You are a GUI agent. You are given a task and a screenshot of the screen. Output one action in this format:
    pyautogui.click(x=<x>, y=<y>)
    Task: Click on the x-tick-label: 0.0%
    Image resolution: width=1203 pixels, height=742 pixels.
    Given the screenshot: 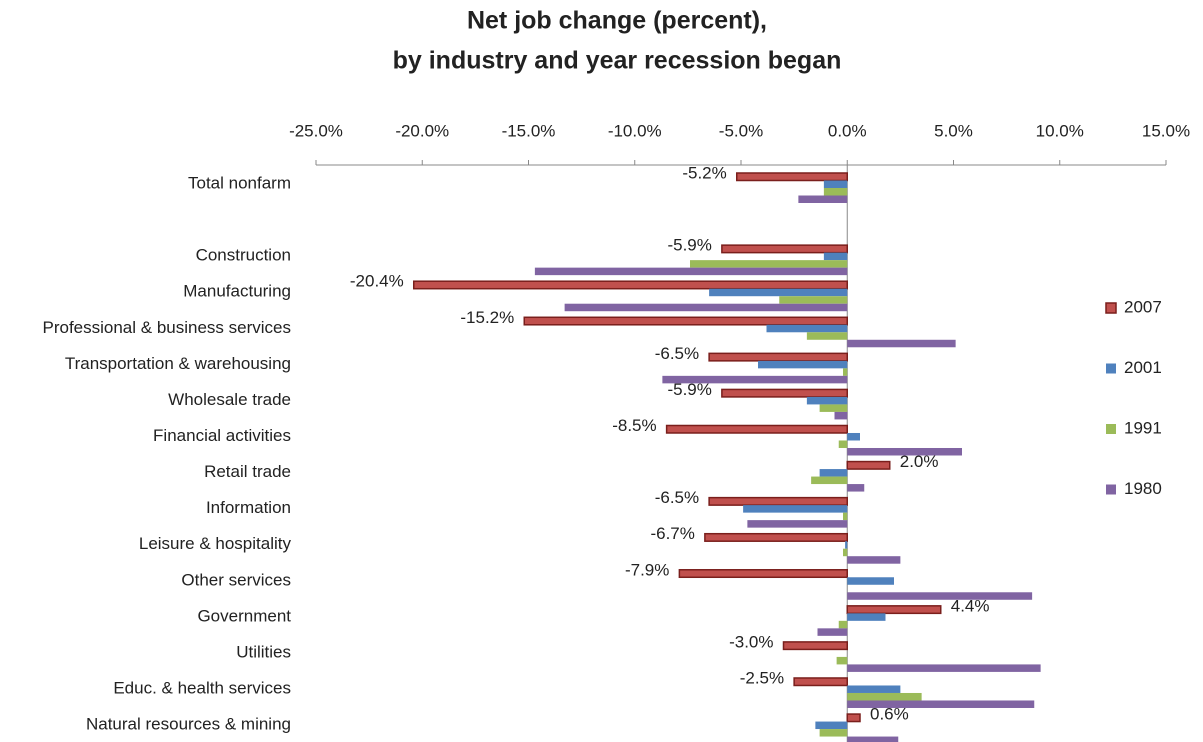 What is the action you would take?
    pyautogui.click(x=847, y=130)
    